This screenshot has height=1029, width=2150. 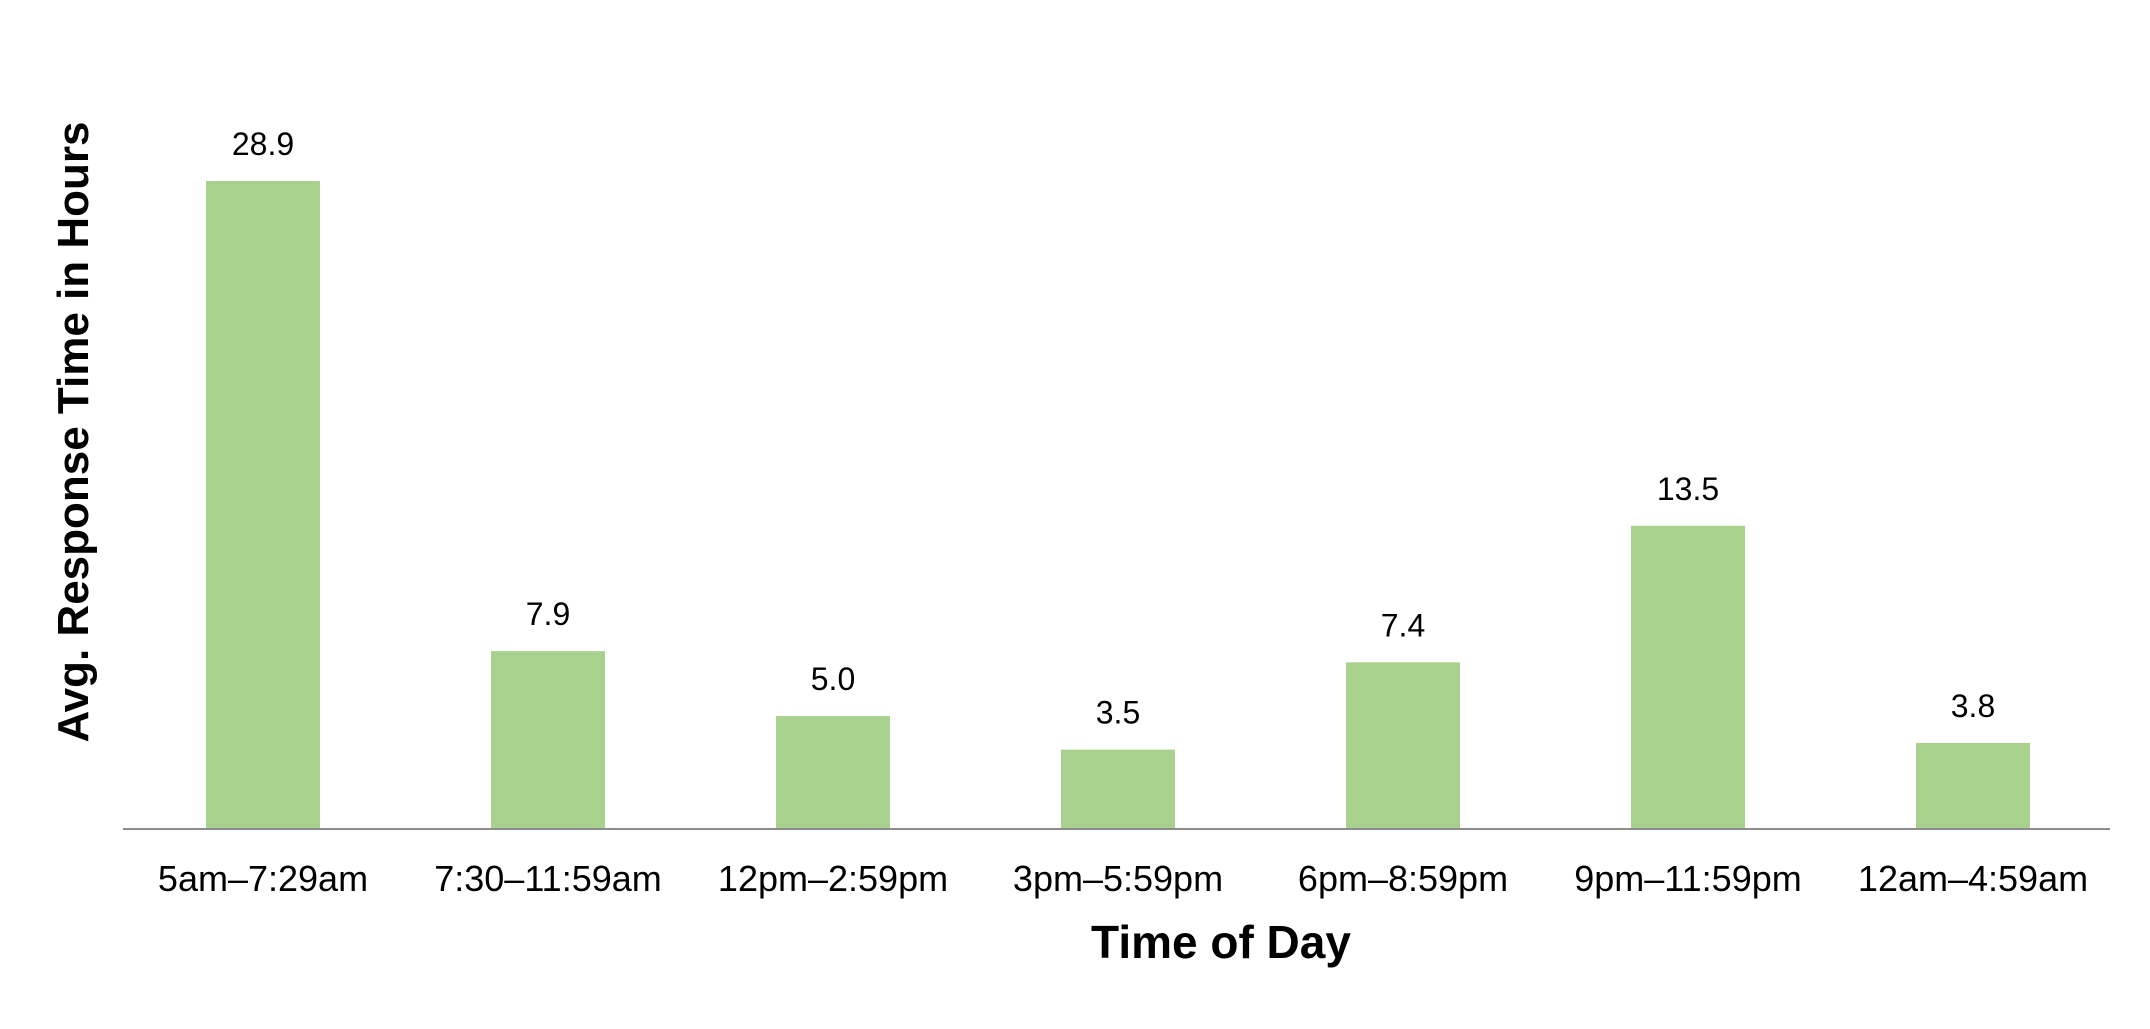 I want to click on data-label-3: 3.5, so click(x=1118, y=713).